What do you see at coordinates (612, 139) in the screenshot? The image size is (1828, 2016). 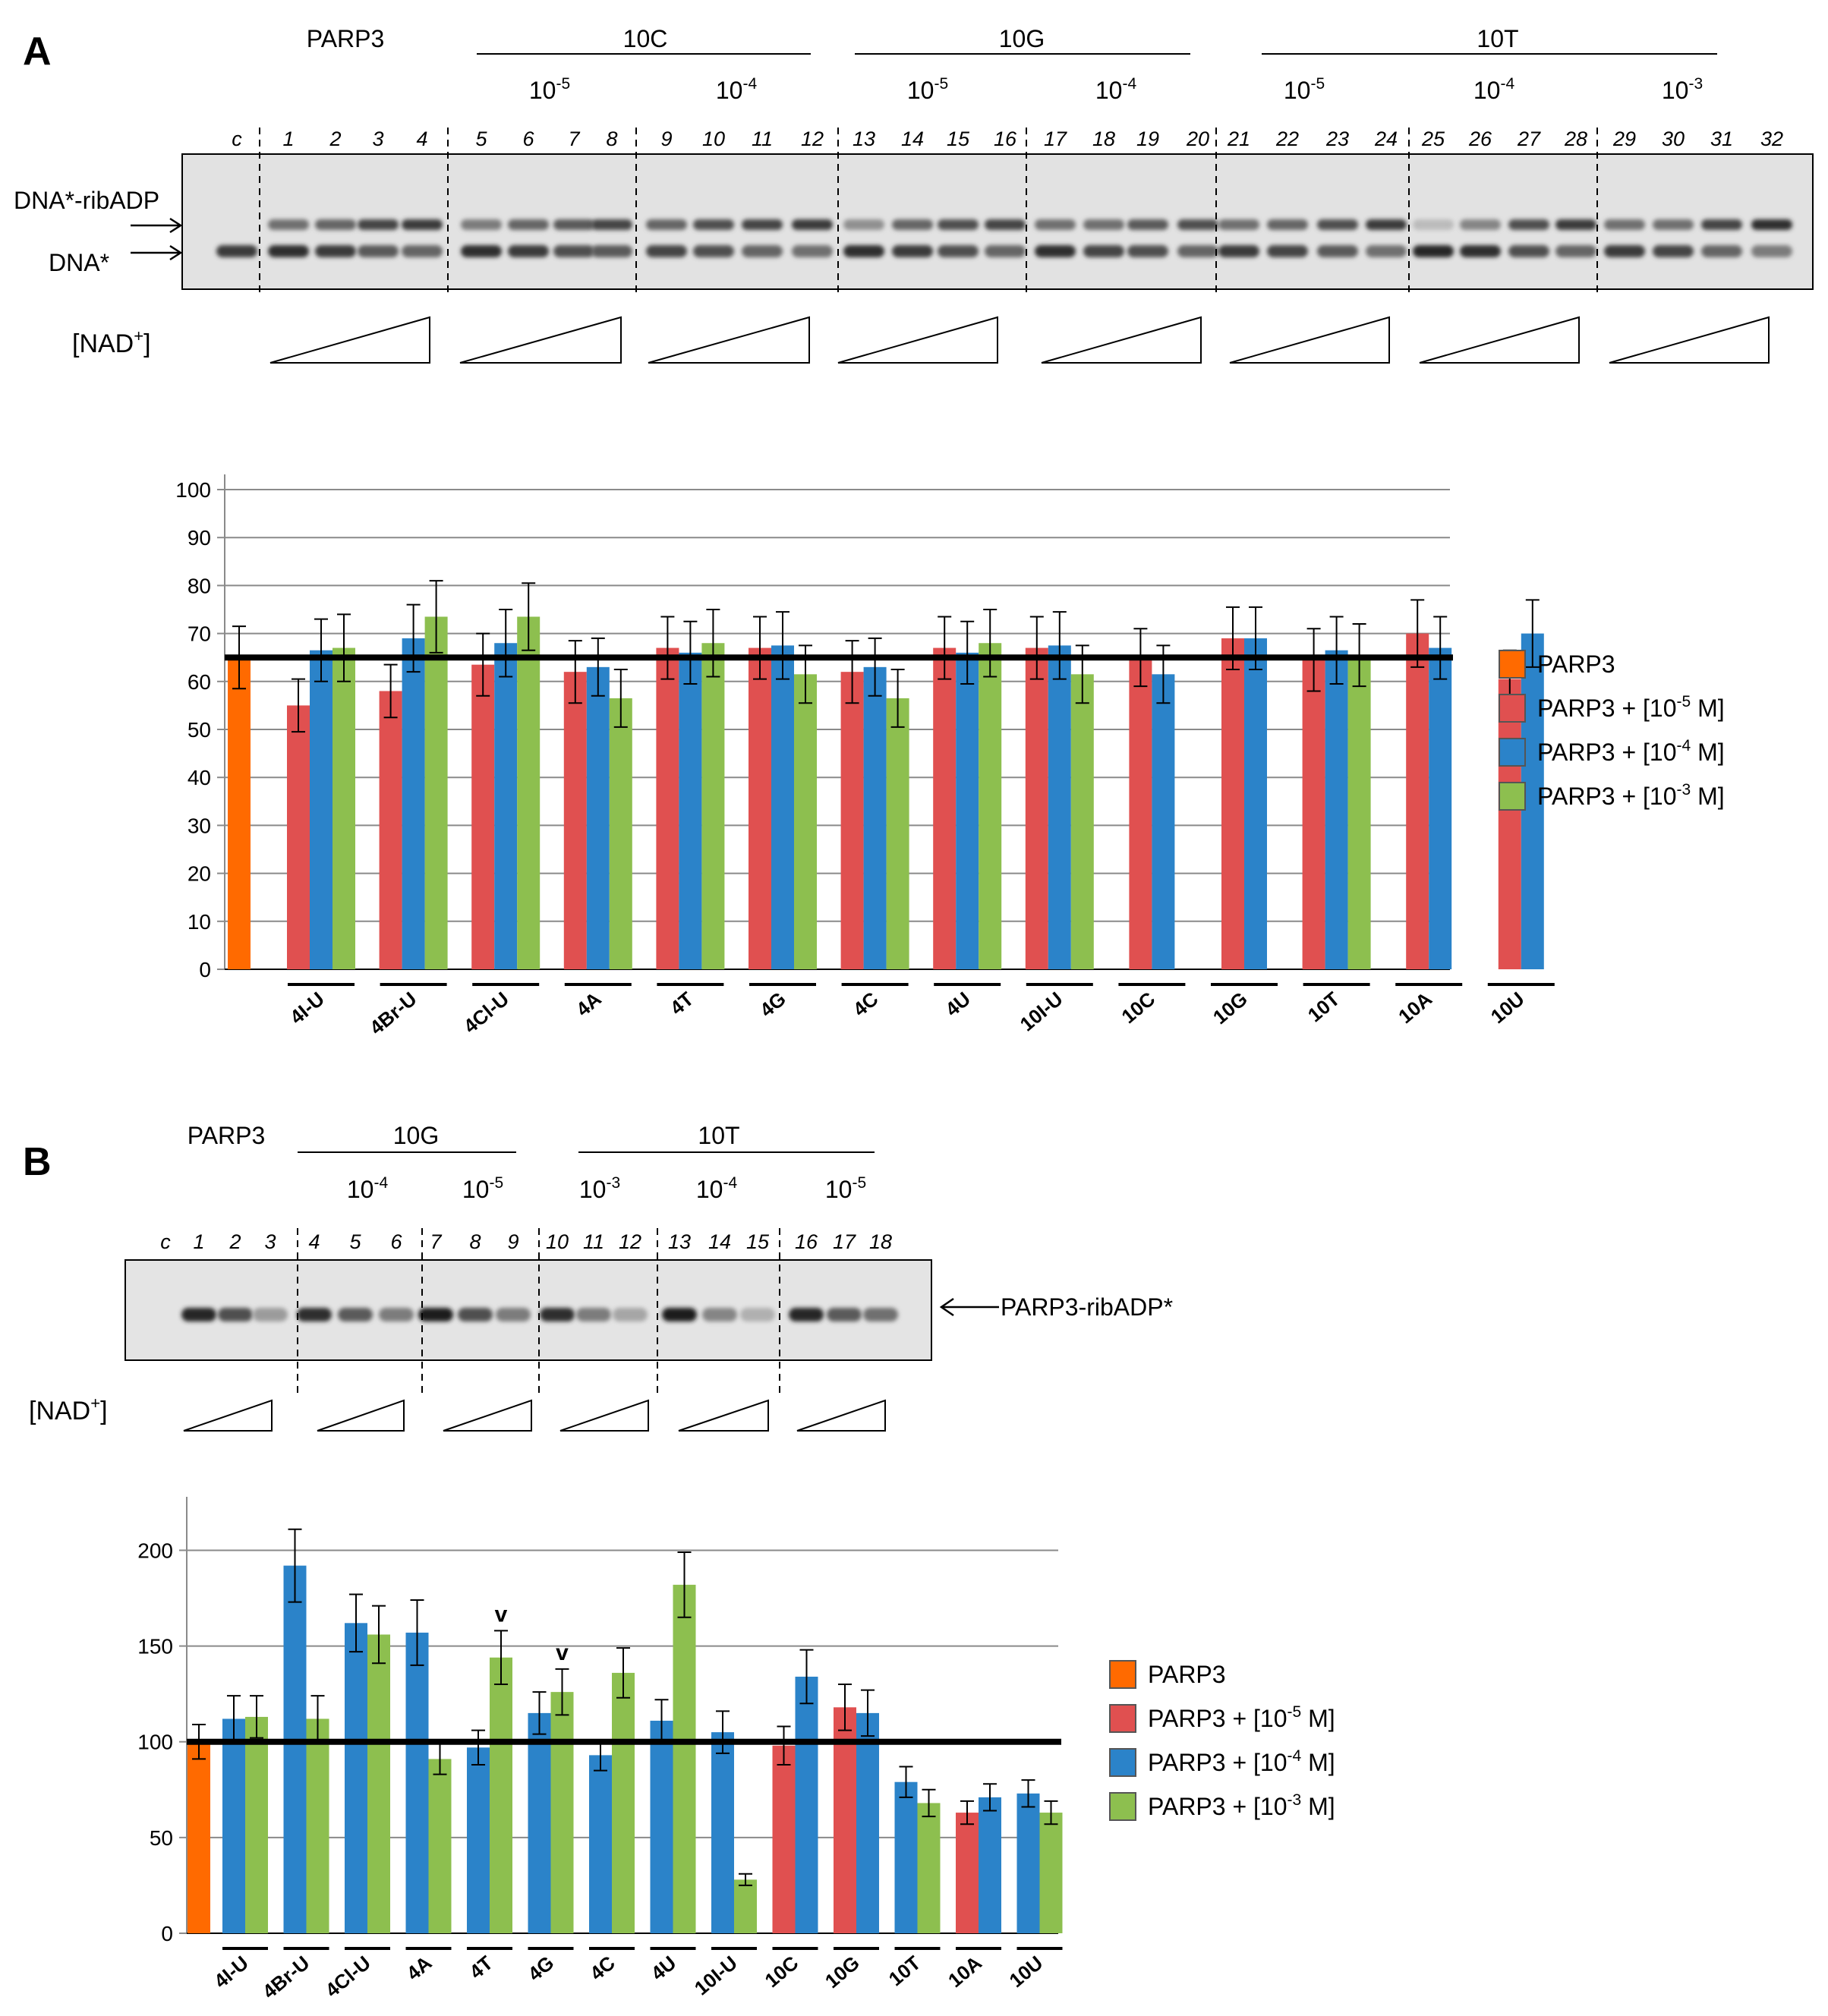 I see `gel-a-lane-number: 8` at bounding box center [612, 139].